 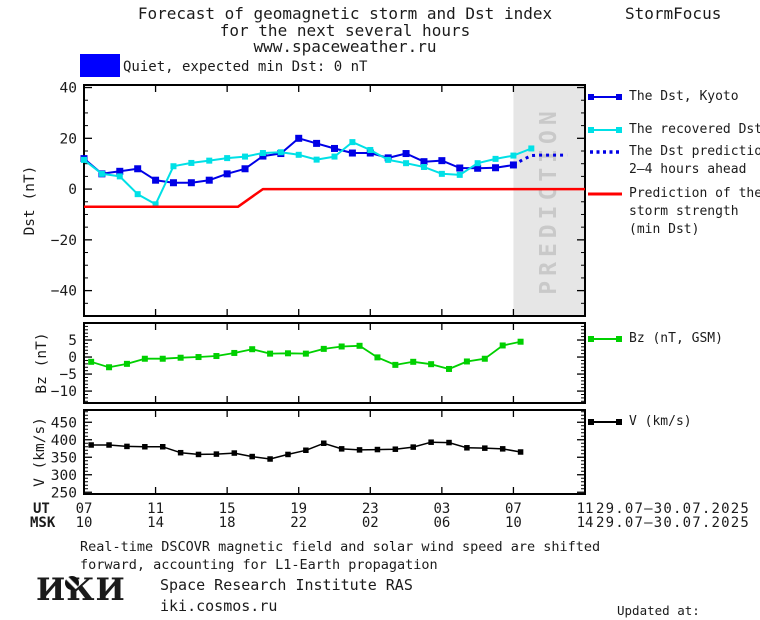 What do you see at coordinates (370, 523) in the screenshot?
I see `x-tick-label: 02` at bounding box center [370, 523].